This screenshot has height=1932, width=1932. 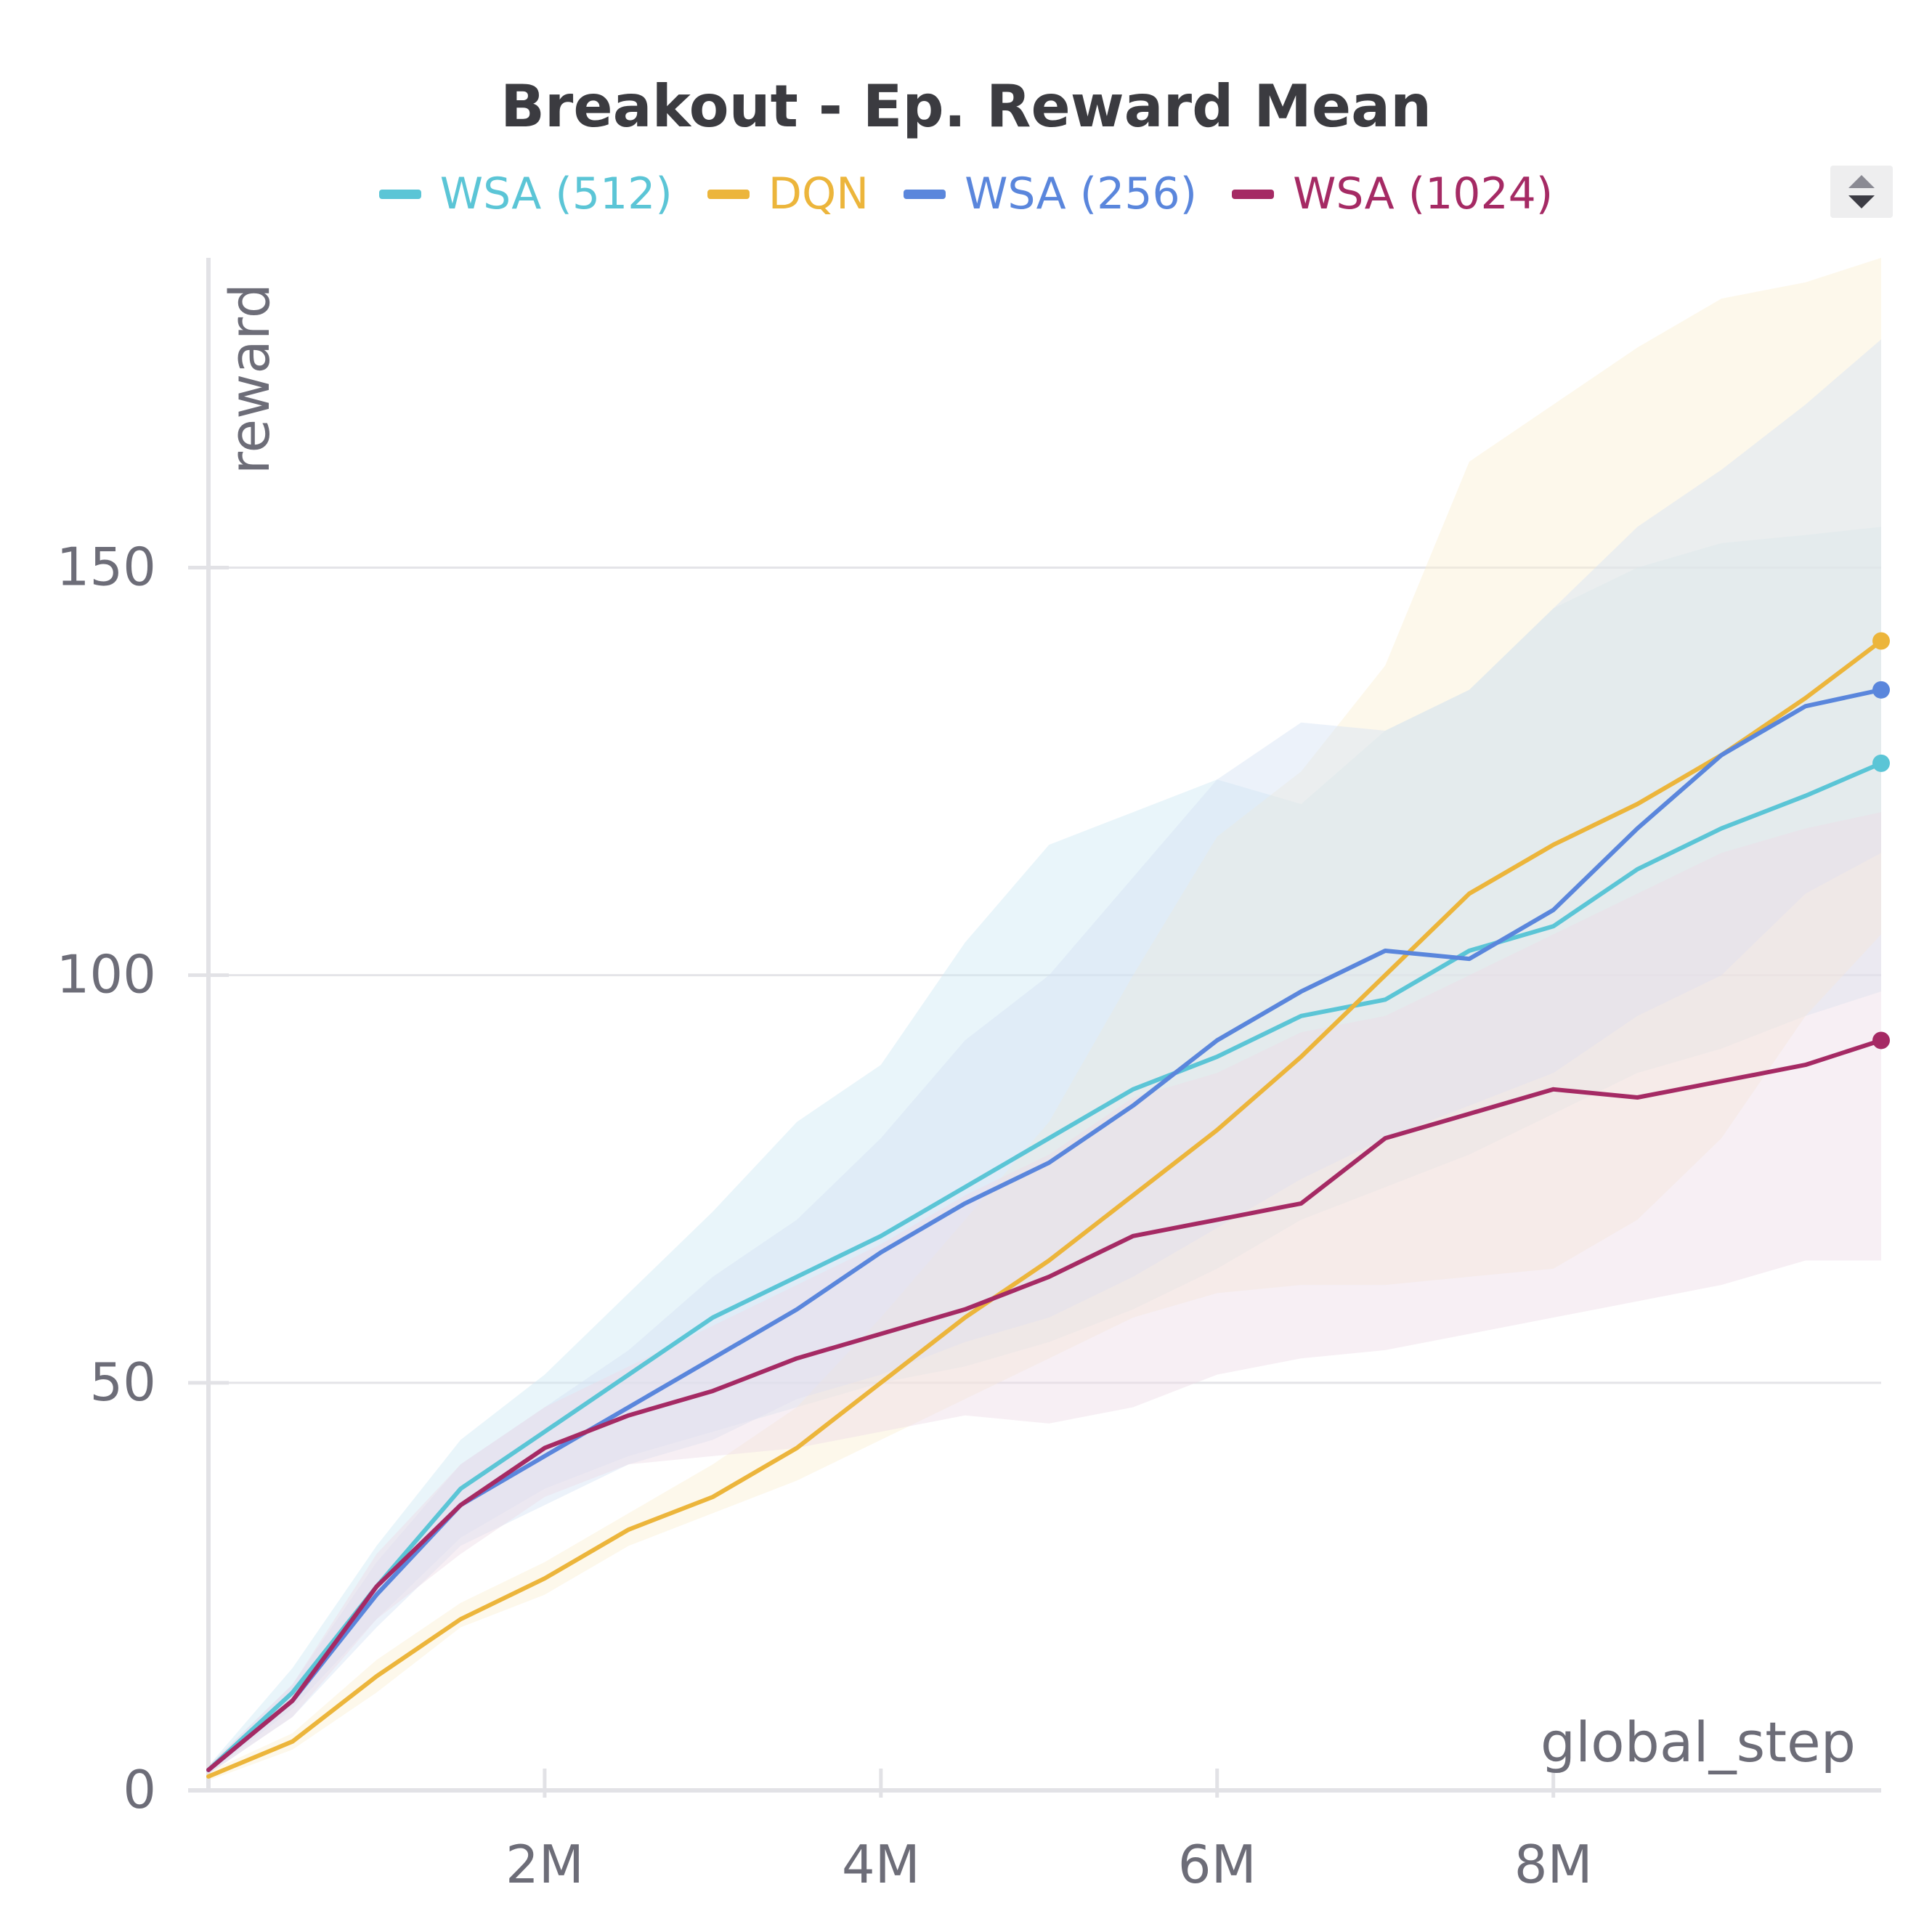 What do you see at coordinates (818, 194) in the screenshot?
I see `legend-label: DQN` at bounding box center [818, 194].